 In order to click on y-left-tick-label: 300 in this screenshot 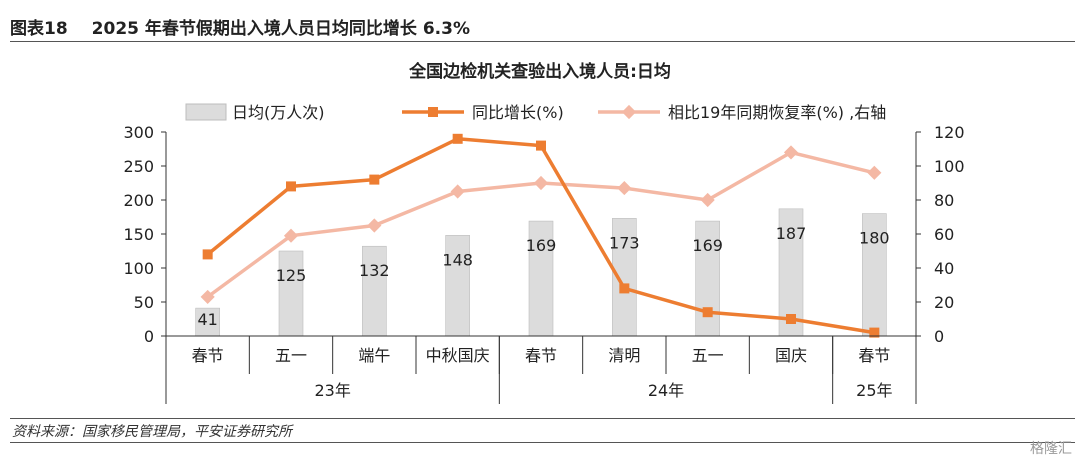, I will do `click(138, 132)`.